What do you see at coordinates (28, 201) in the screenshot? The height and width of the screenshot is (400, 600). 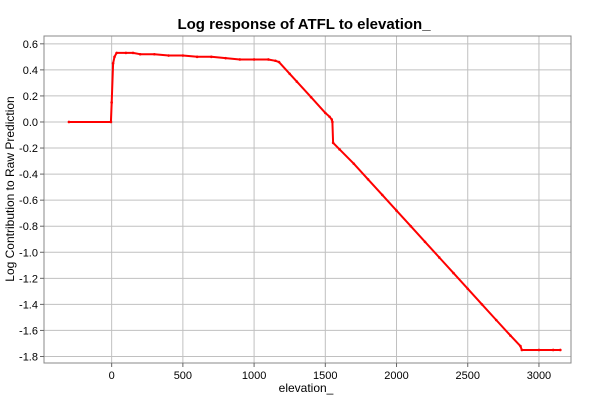 I see `y-tick-label: -0.6` at bounding box center [28, 201].